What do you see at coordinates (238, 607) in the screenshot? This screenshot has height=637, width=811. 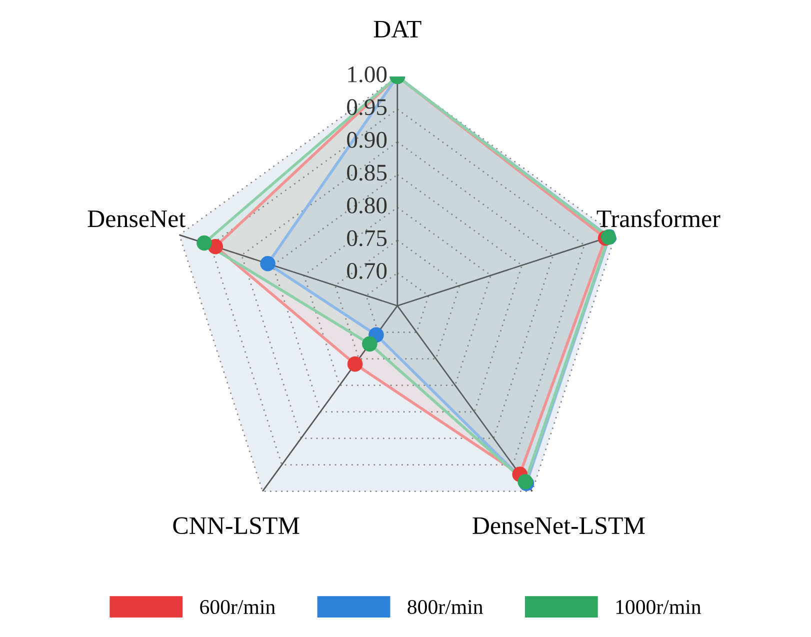 I see `legend-label: 600r/min` at bounding box center [238, 607].